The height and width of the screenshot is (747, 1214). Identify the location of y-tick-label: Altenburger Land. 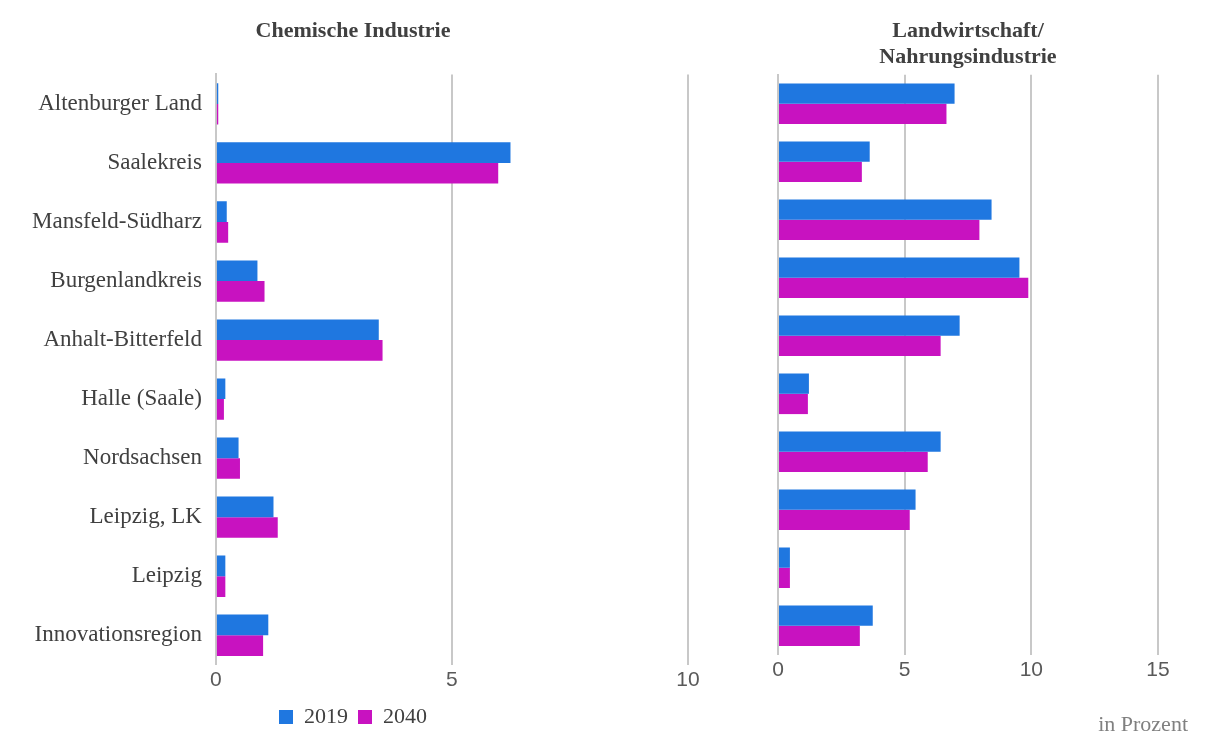
(120, 102).